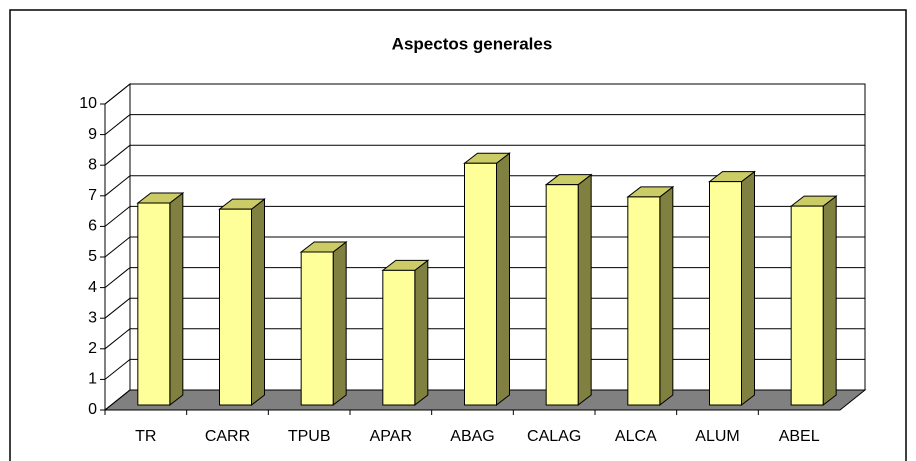 The height and width of the screenshot is (461, 916). What do you see at coordinates (88, 103) in the screenshot?
I see `y-tick-label: 10` at bounding box center [88, 103].